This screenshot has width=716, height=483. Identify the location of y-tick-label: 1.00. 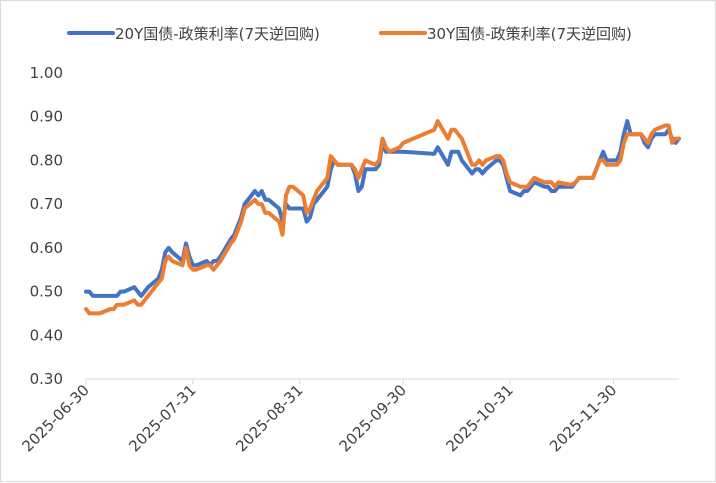
(46, 73).